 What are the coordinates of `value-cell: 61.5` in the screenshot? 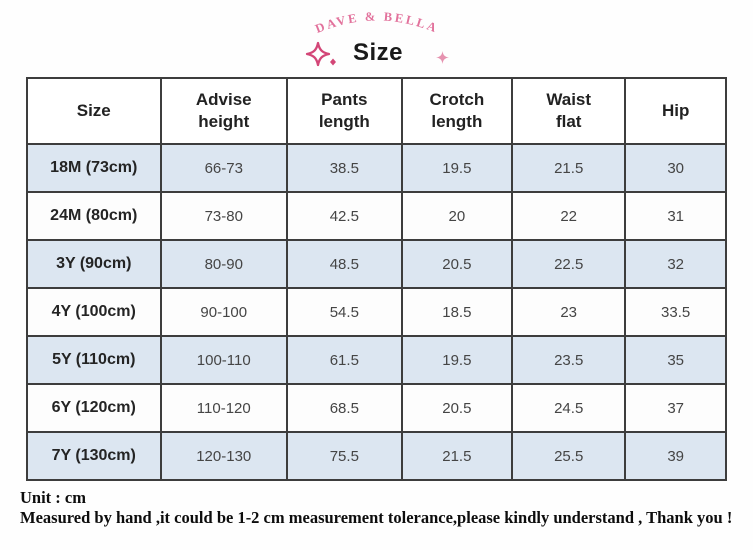 It's located at (344, 360).